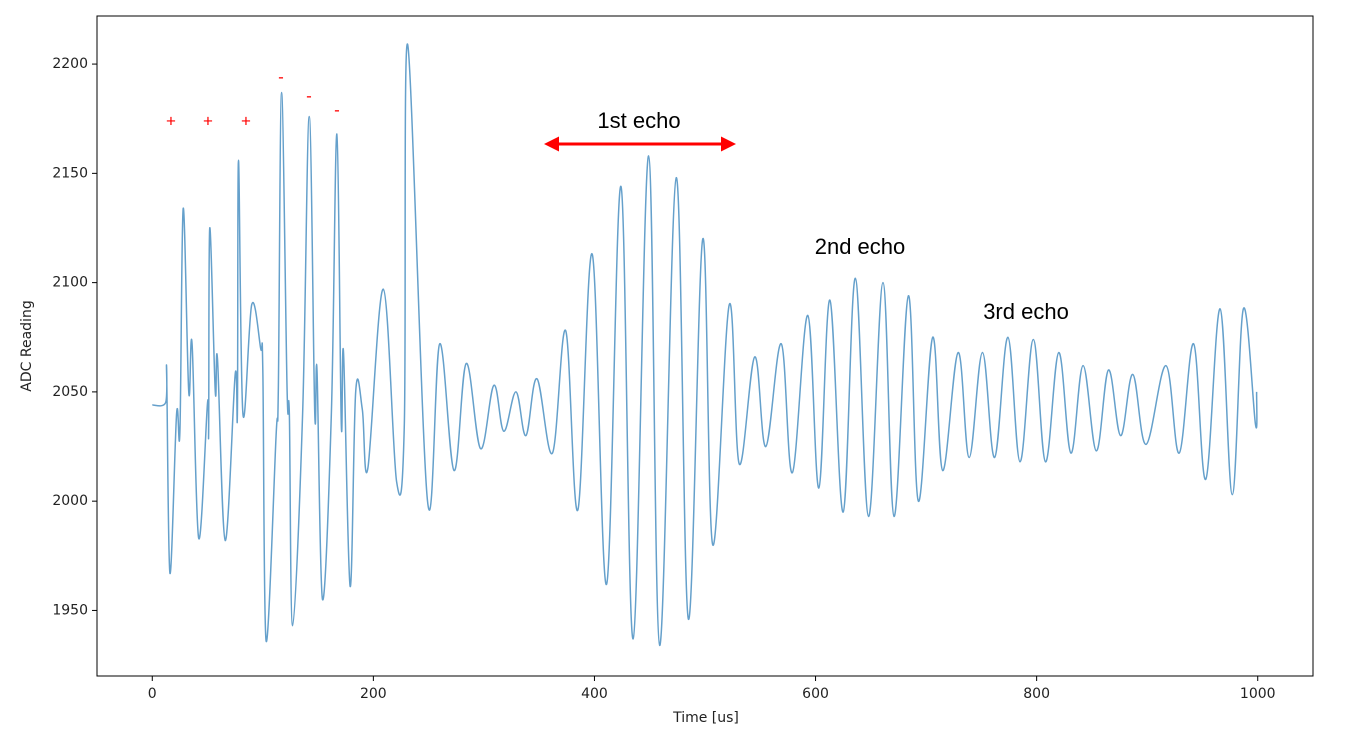 The image size is (1355, 740). Describe the element at coordinates (815, 694) in the screenshot. I see `x-tick-label: 600` at that location.